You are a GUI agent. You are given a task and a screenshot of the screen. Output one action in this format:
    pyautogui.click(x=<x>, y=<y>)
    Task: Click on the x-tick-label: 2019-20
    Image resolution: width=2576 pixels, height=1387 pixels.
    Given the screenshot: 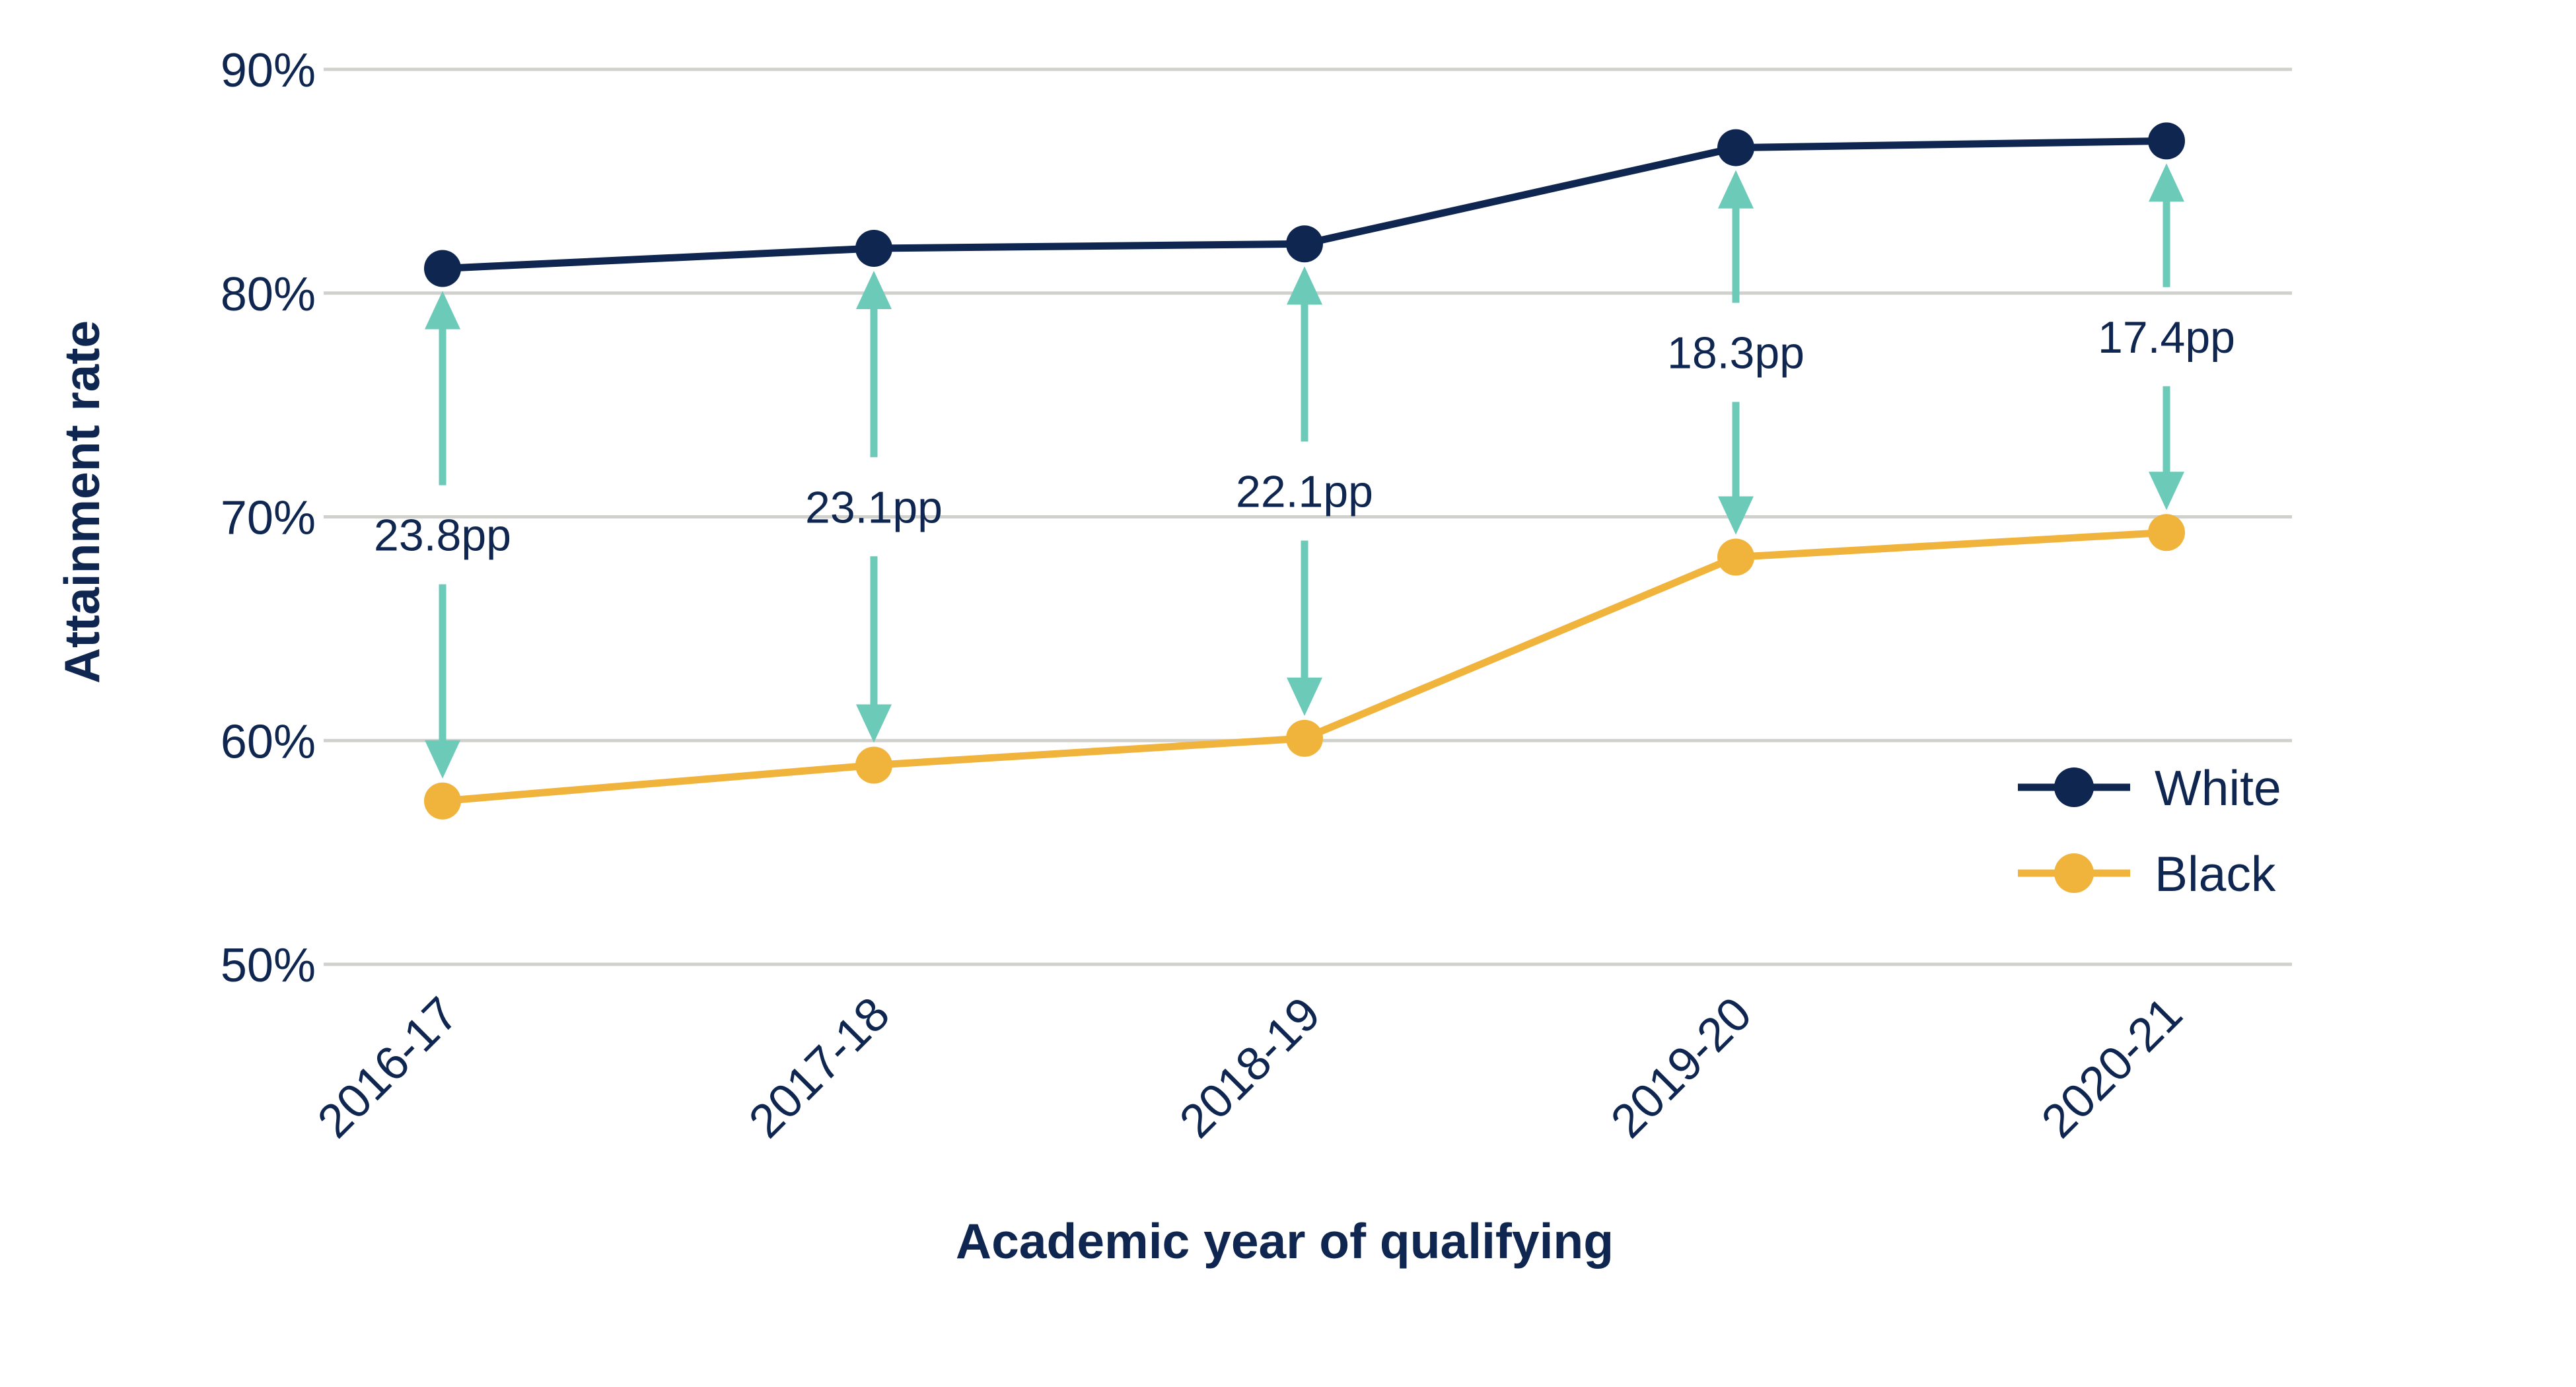 What is the action you would take?
    pyautogui.click(x=1682, y=1067)
    